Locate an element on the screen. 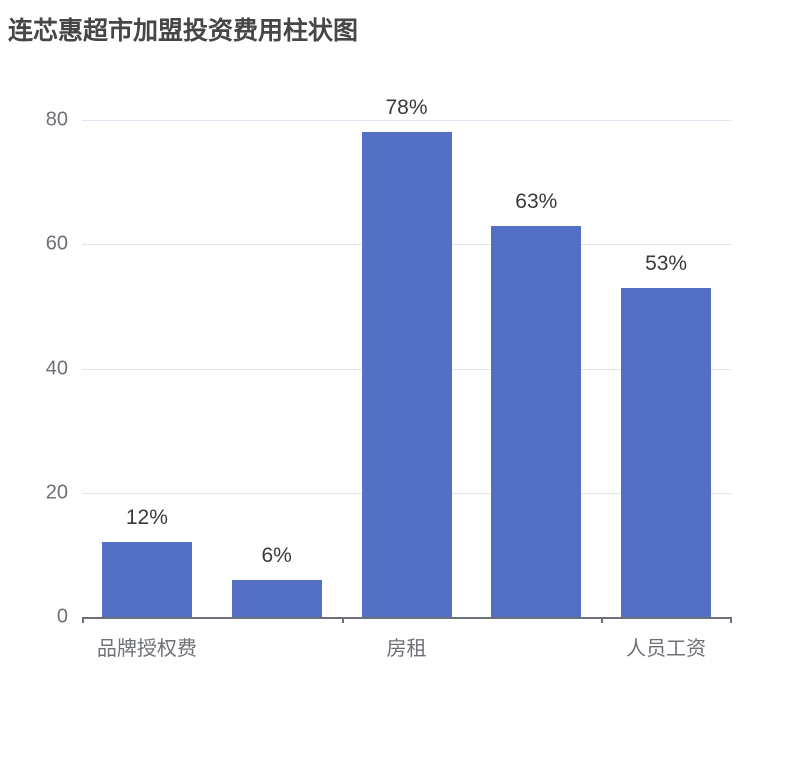 This screenshot has height=760, width=810. bar-value-label-0: 12% is located at coordinates (146, 518).